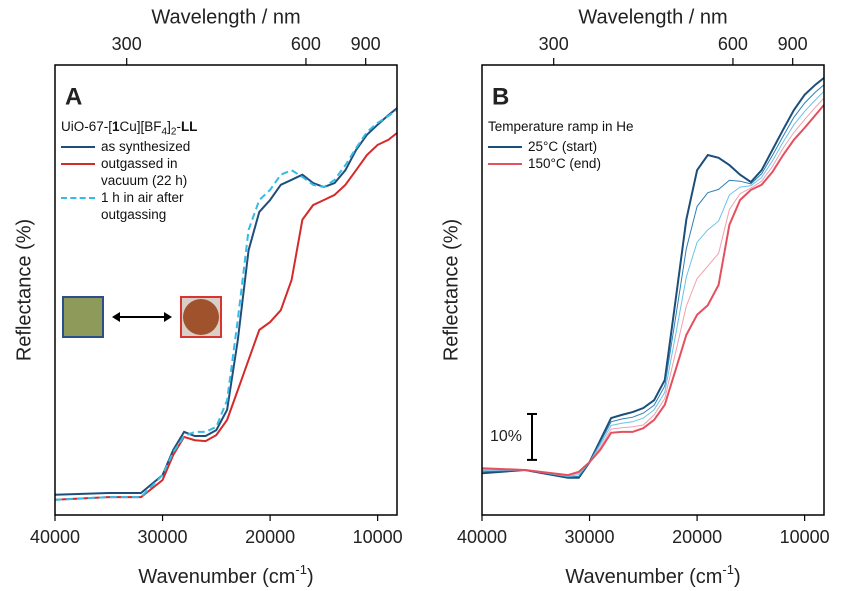 The width and height of the screenshot is (845, 591). Describe the element at coordinates (87, 126) in the screenshot. I see `legend-title-part: UiO-67-[` at that location.